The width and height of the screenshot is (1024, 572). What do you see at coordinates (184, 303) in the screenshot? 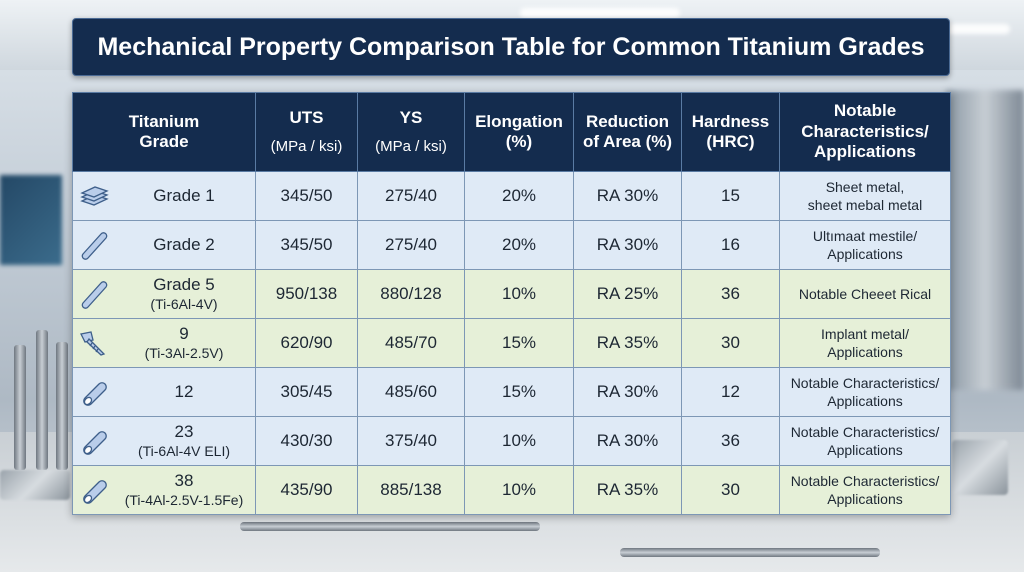
I see `grade-alloy: (Ti-6Al-4V)` at bounding box center [184, 303].